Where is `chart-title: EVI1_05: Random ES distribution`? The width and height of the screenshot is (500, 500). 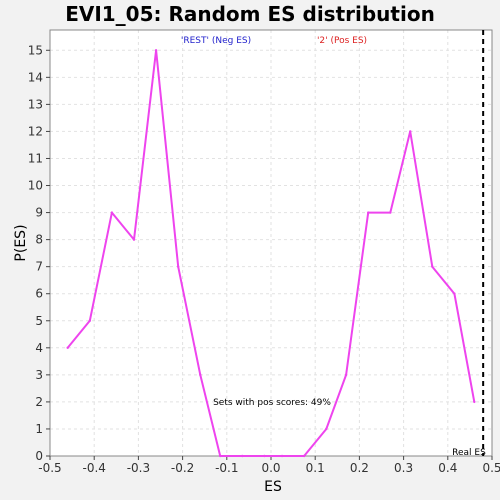
chart-title: EVI1_05: Random ES distribution is located at coordinates (250, 14).